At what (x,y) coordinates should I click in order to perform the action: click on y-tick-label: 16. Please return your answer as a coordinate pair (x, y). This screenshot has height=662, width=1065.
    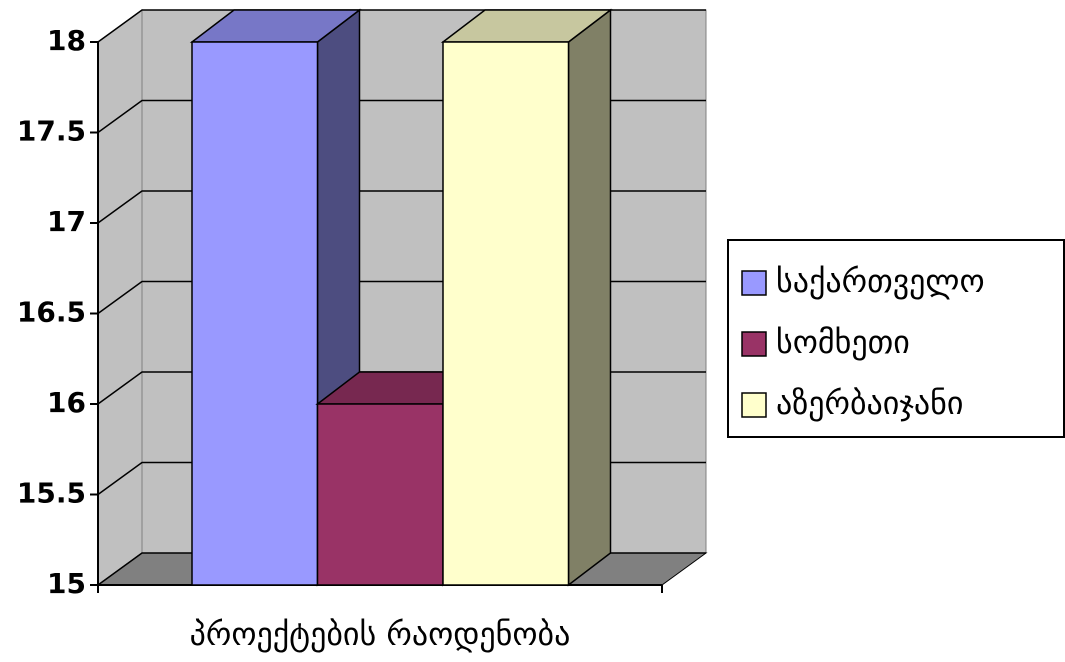
    Looking at the image, I should click on (66, 402).